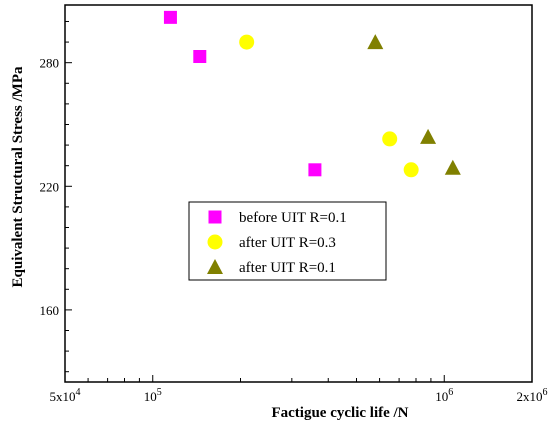 The height and width of the screenshot is (433, 550). Describe the element at coordinates (339, 413) in the screenshot. I see `x-axis-label: Factigue cyclic life /N` at that location.